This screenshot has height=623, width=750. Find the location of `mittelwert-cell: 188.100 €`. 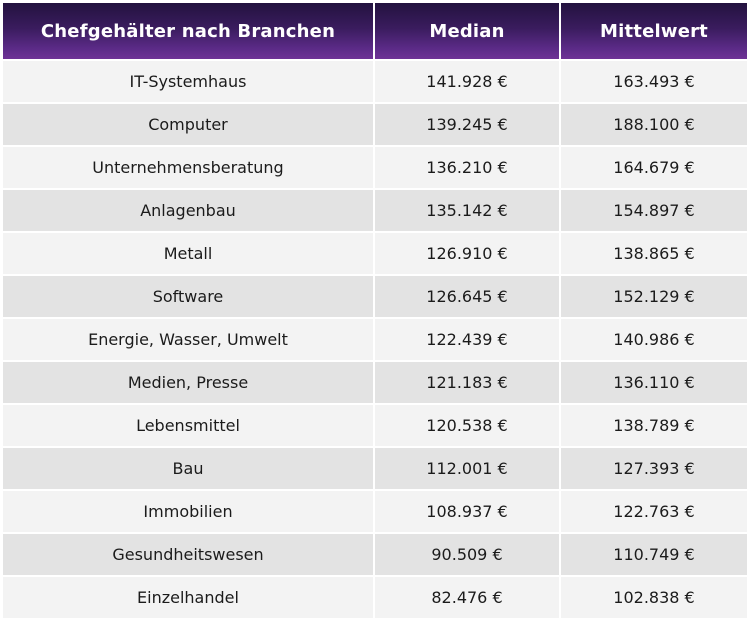

mittelwert-cell: 188.100 € is located at coordinates (653, 124).